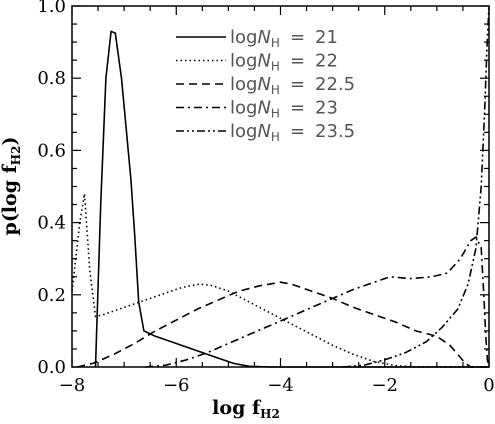 This screenshot has width=495, height=424. I want to click on x-tick-label: 0, so click(488, 385).